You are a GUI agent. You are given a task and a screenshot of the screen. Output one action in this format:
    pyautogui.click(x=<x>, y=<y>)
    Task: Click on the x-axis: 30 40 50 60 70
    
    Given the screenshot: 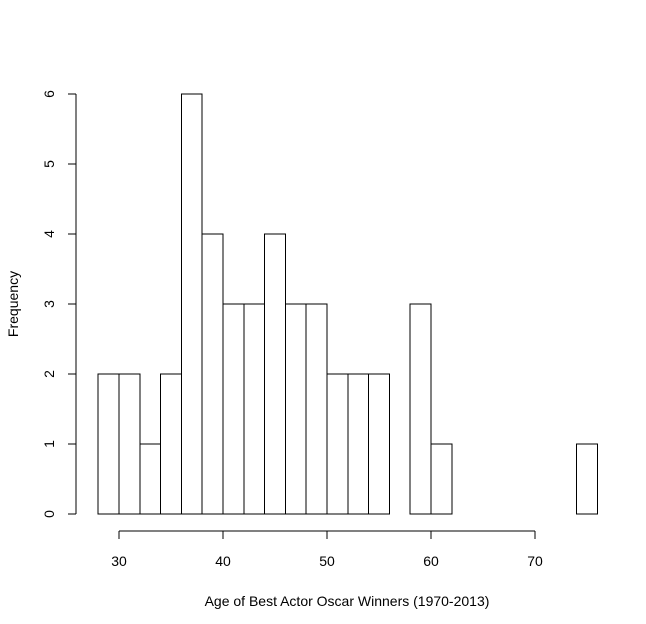 What is the action you would take?
    pyautogui.click(x=327, y=549)
    